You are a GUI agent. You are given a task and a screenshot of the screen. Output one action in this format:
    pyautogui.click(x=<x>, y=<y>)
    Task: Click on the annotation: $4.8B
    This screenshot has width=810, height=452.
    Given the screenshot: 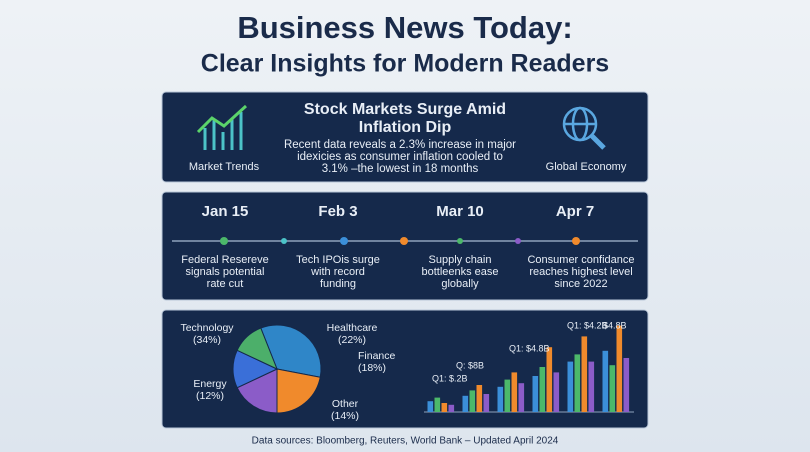 What is the action you would take?
    pyautogui.click(x=615, y=325)
    